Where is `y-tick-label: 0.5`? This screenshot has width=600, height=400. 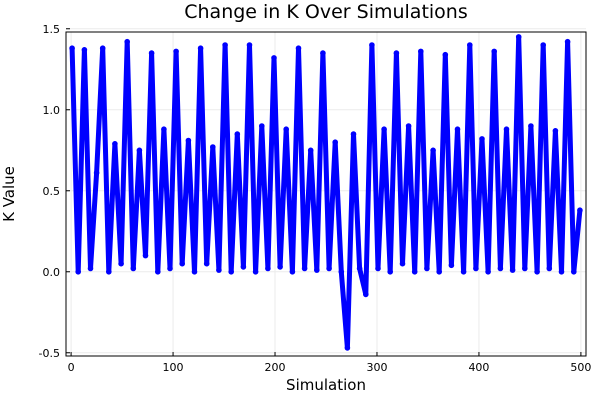
y-tick-label: 0.5 is located at coordinates (52, 191).